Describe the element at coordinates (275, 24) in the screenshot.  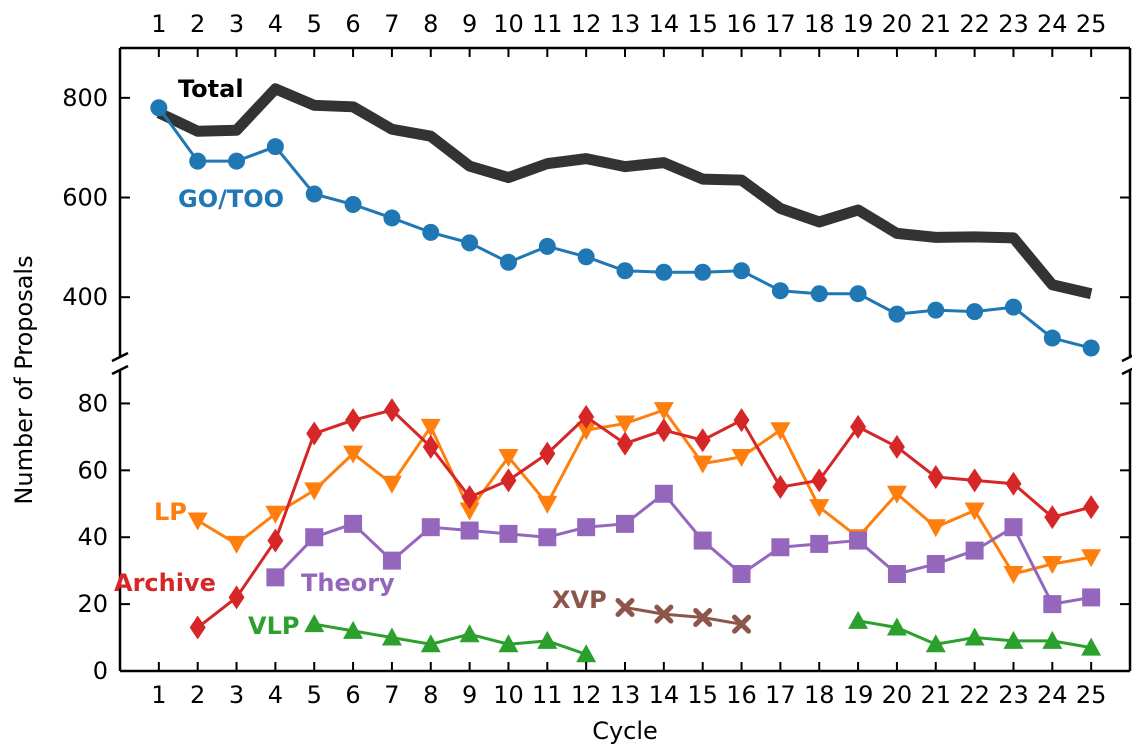
I see `x-tick-label-top: 4` at that location.